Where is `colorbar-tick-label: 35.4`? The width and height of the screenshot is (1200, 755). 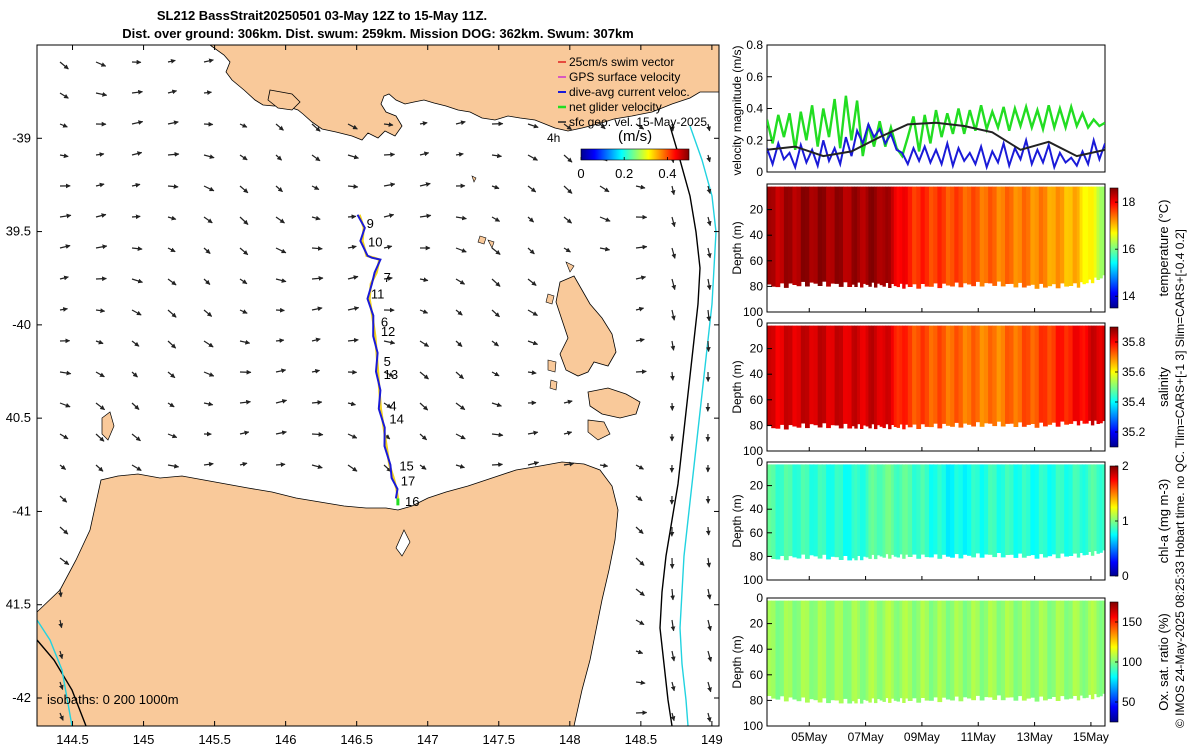 colorbar-tick-label: 35.4 is located at coordinates (1134, 402).